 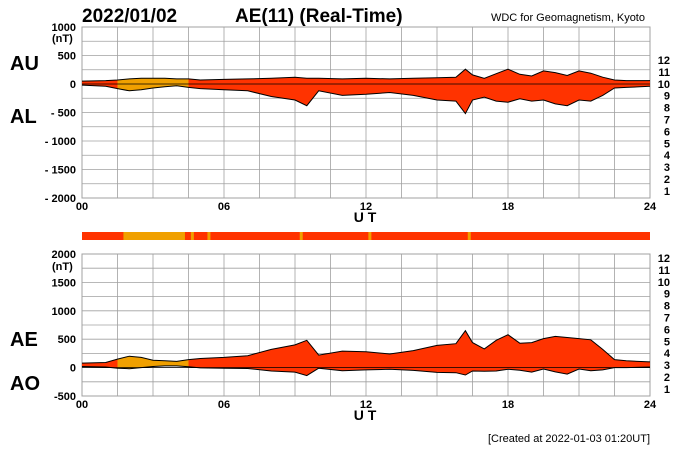 I want to click on panel2-unit: (nT), so click(x=62, y=267).